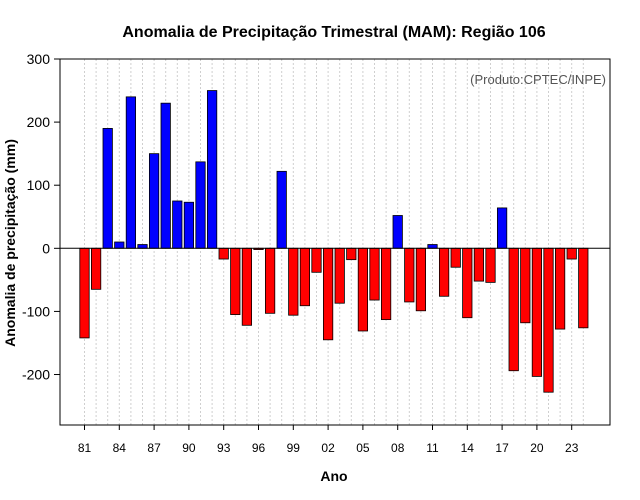 The image size is (640, 500). Describe the element at coordinates (432, 246) in the screenshot. I see `bar-2011` at that location.